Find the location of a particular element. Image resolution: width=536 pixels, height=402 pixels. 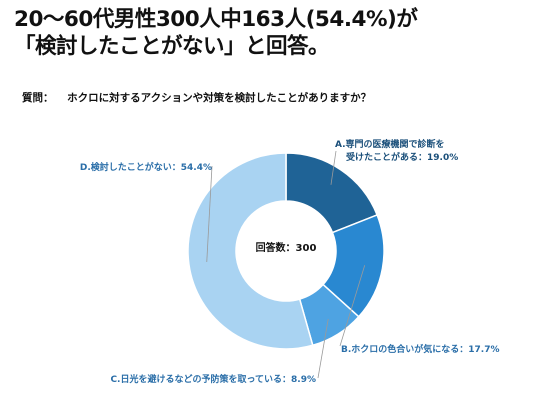

headline-line-1: 20〜60代男性300人中163人(54.4%)が is located at coordinates (216, 19).